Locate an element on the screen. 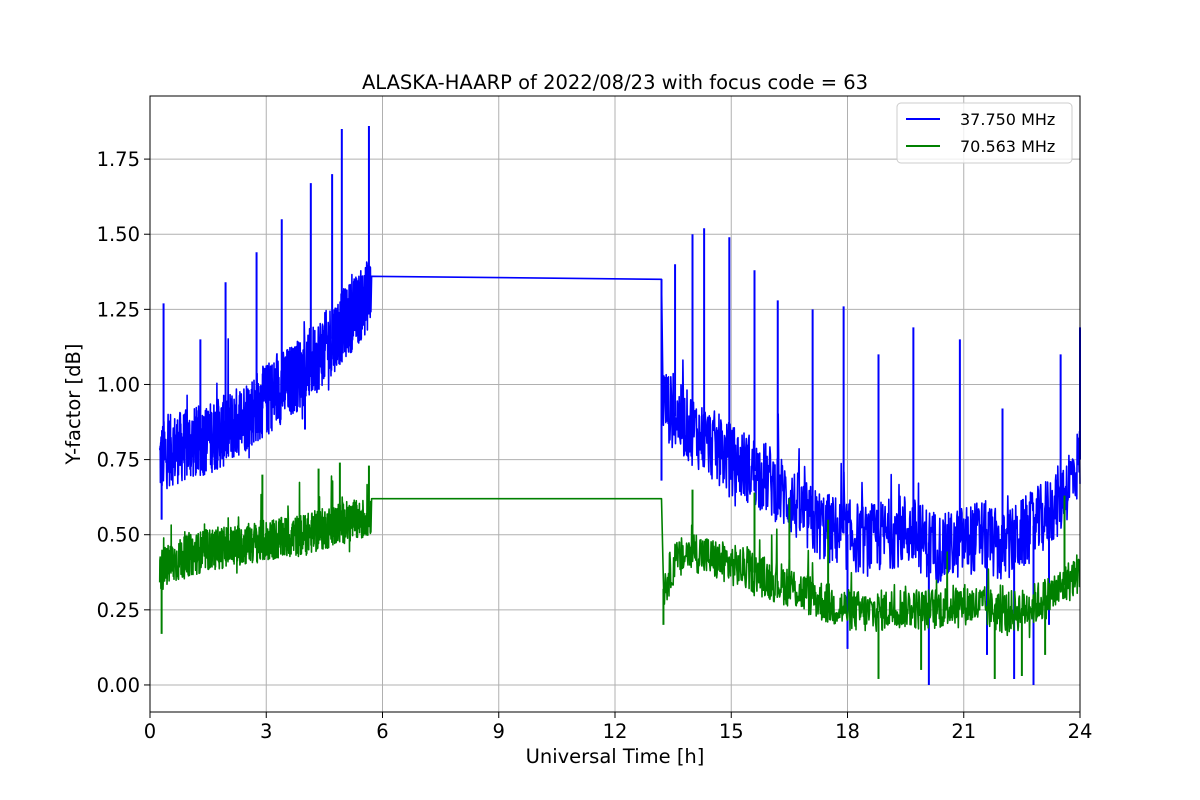  y-tick-label: 1.25 is located at coordinates (118, 309).